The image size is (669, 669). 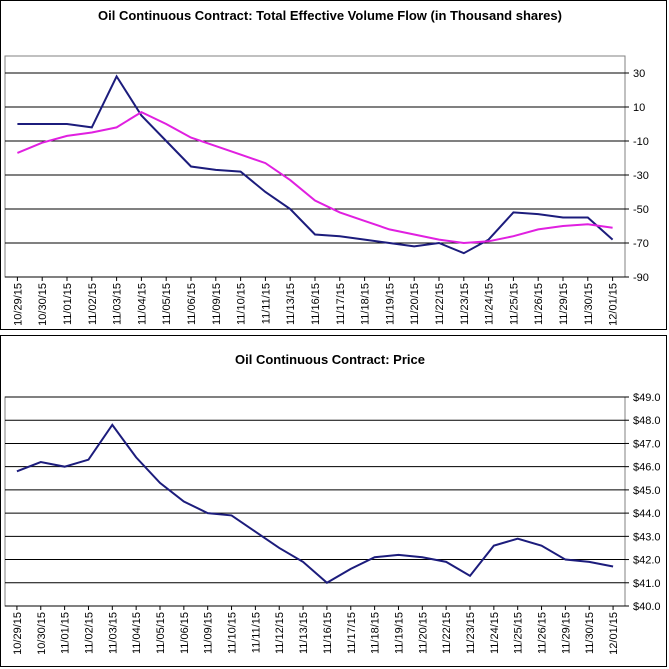 I want to click on y-tick-label: -90, so click(x=641, y=278).